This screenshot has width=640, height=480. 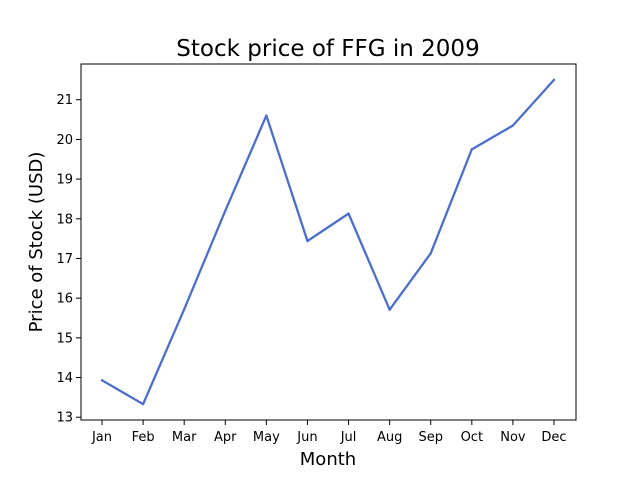 What do you see at coordinates (513, 437) in the screenshot?
I see `x-tick-label: Nov` at bounding box center [513, 437].